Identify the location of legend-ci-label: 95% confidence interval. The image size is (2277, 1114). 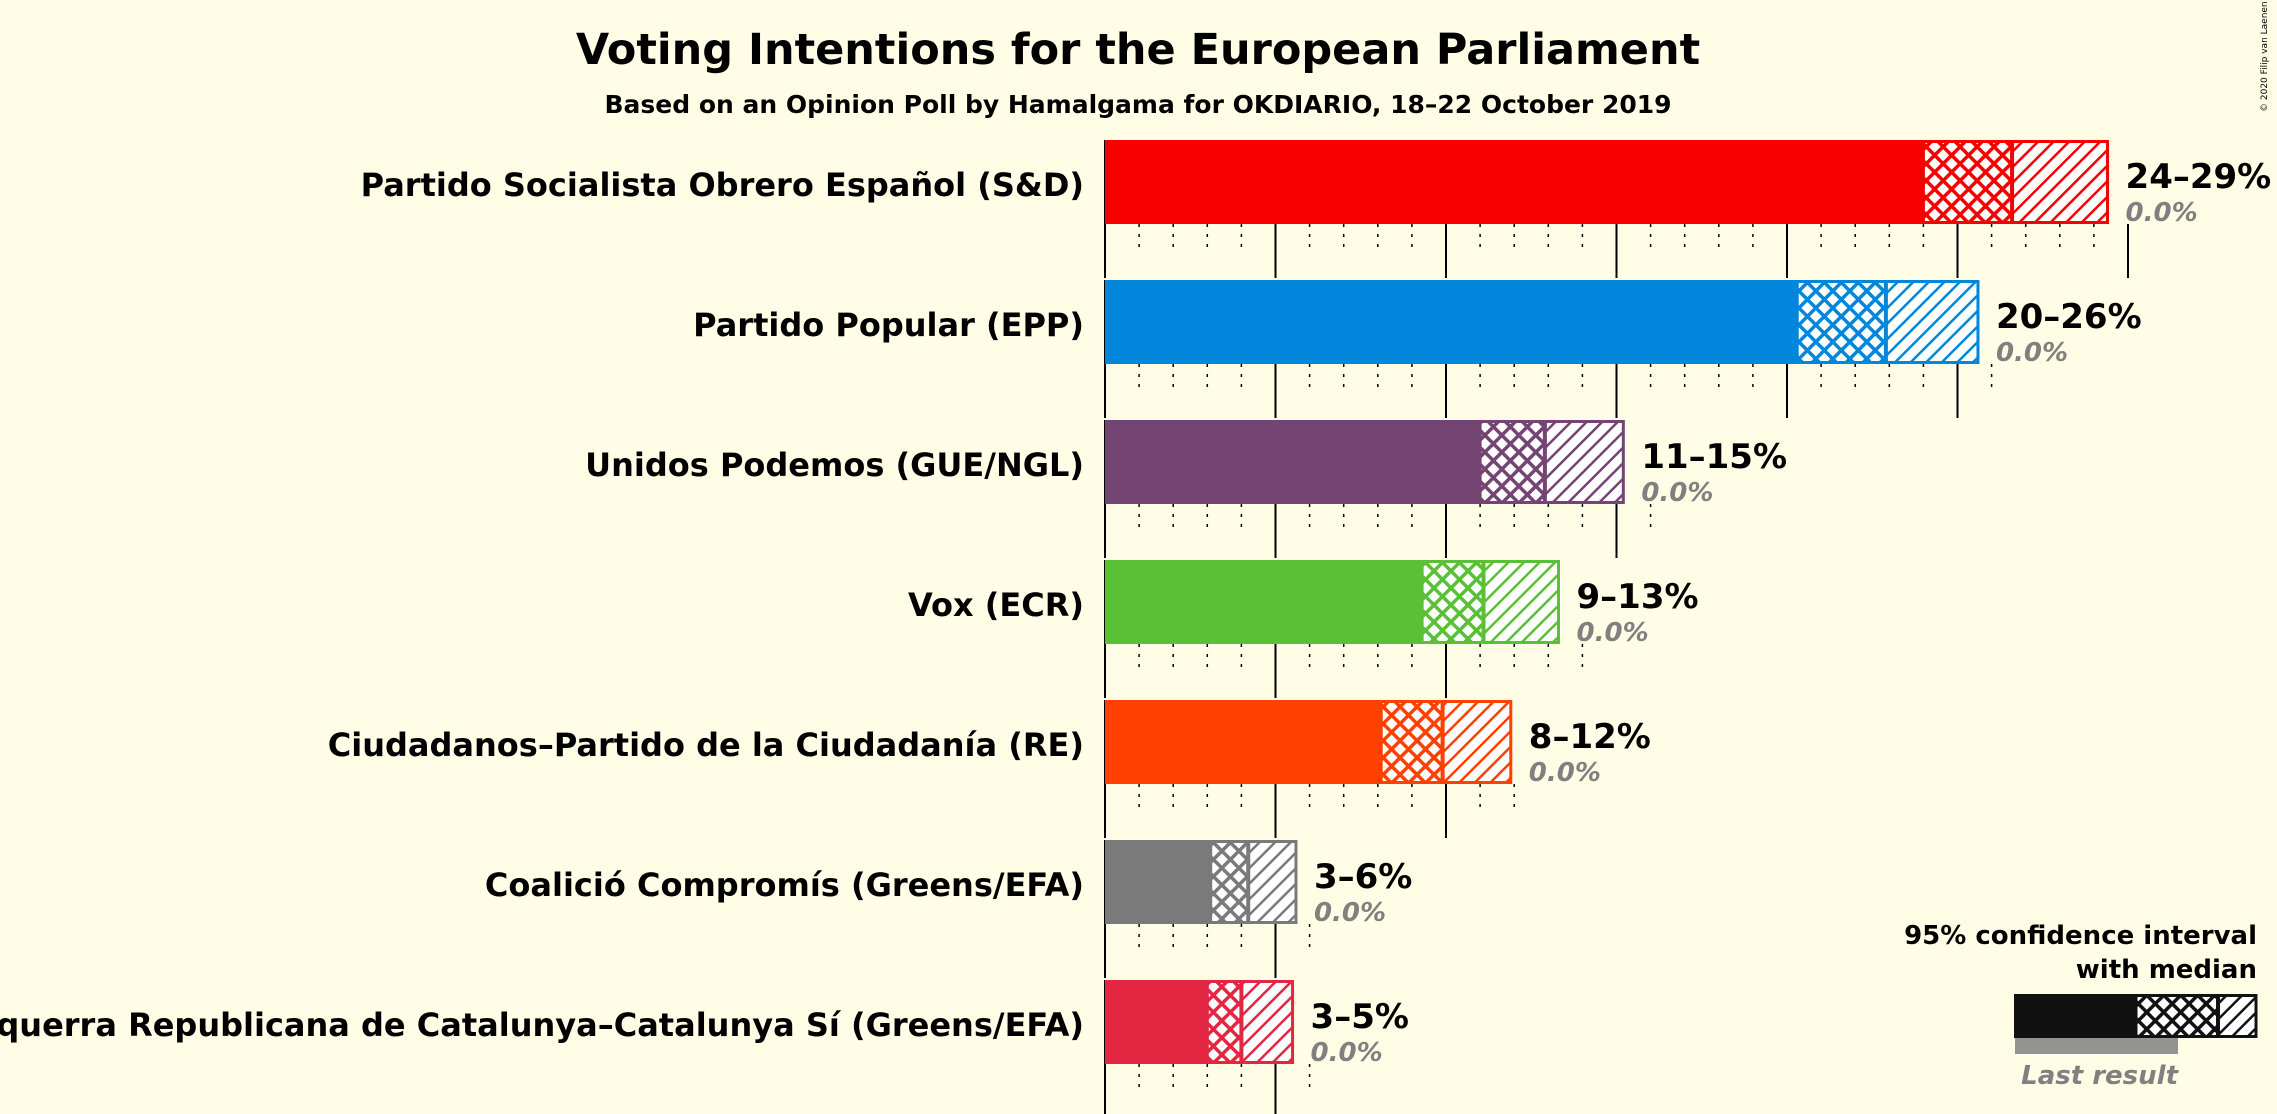
(2080, 936).